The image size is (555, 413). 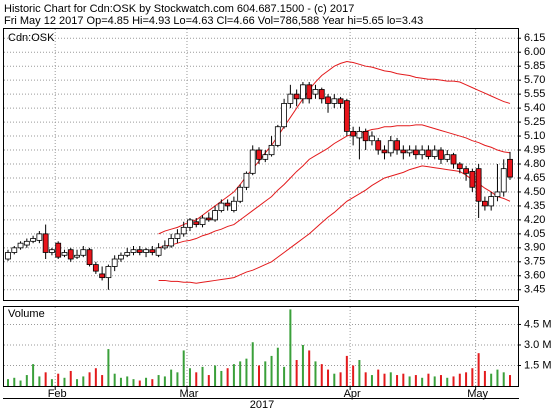 I want to click on y-tick-label: 5.85, so click(x=534, y=66).